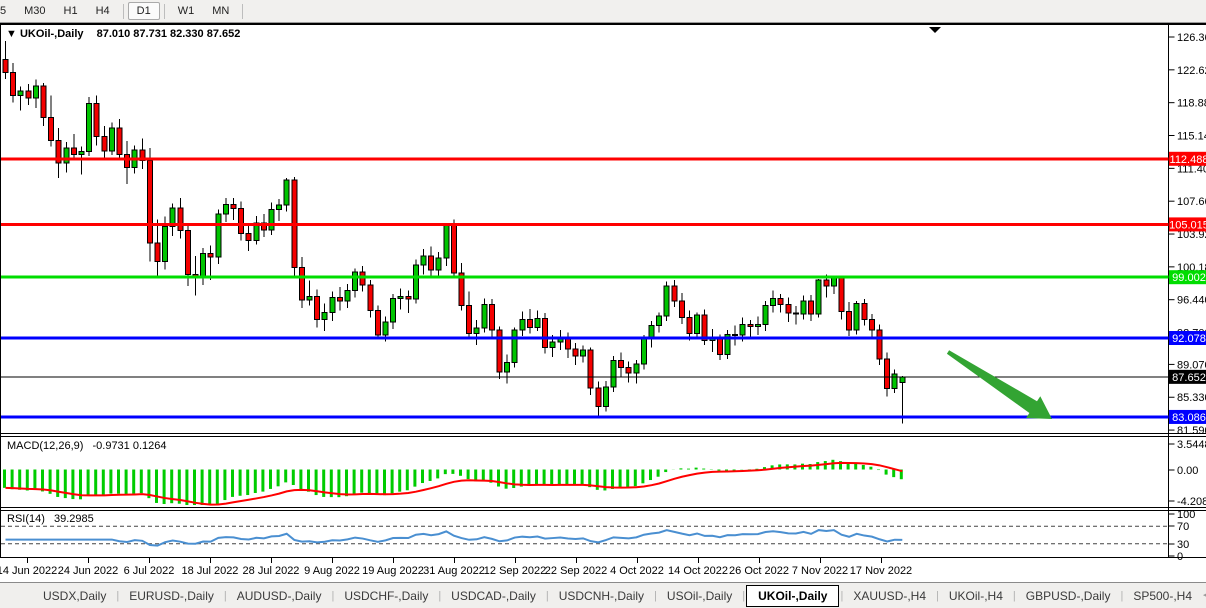  I want to click on tab-scroll-left-icon: ◄, so click(1203, 595).